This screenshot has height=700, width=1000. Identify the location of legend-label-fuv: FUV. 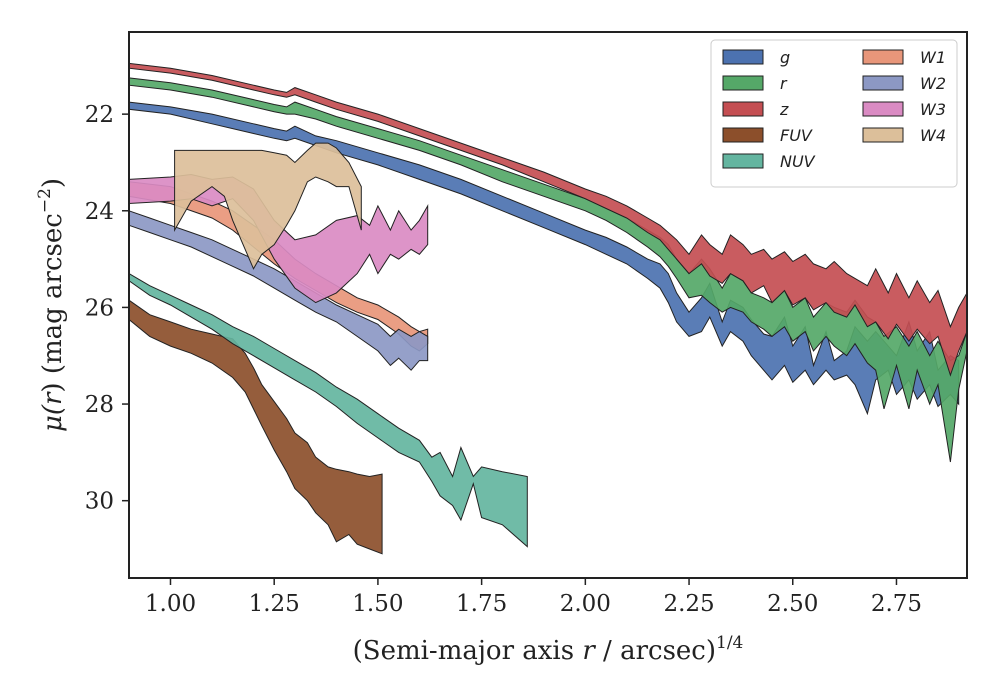
(796, 135).